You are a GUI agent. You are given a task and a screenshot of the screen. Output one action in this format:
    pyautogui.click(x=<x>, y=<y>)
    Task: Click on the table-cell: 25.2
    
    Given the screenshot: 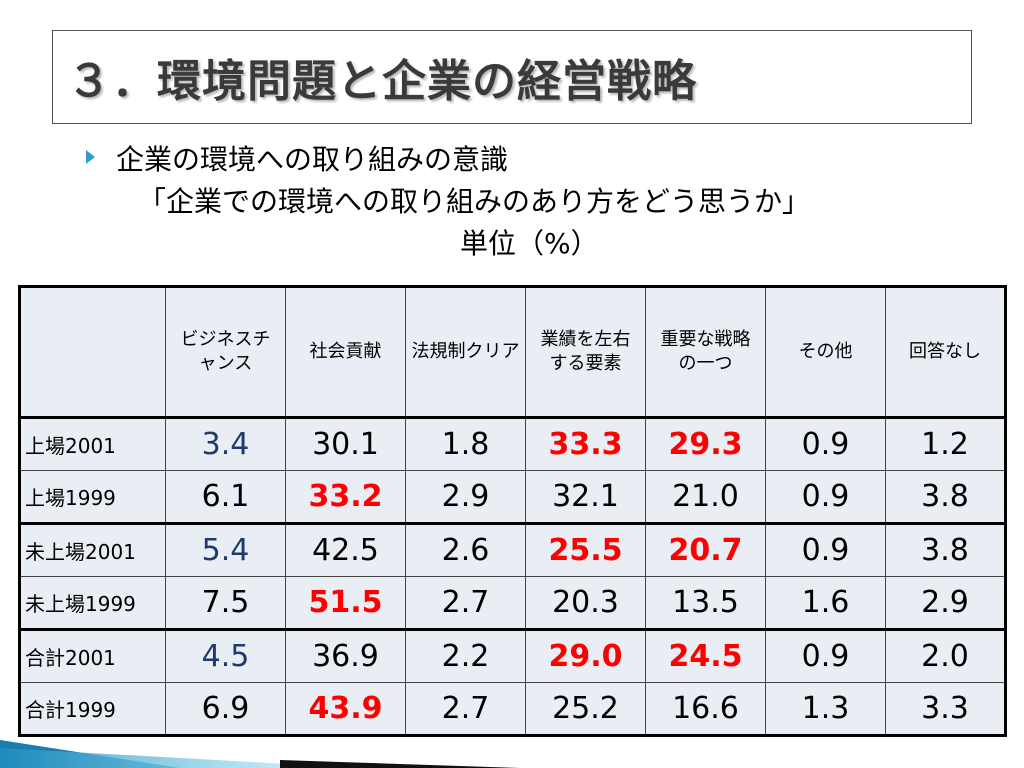 What is the action you would take?
    pyautogui.click(x=585, y=709)
    